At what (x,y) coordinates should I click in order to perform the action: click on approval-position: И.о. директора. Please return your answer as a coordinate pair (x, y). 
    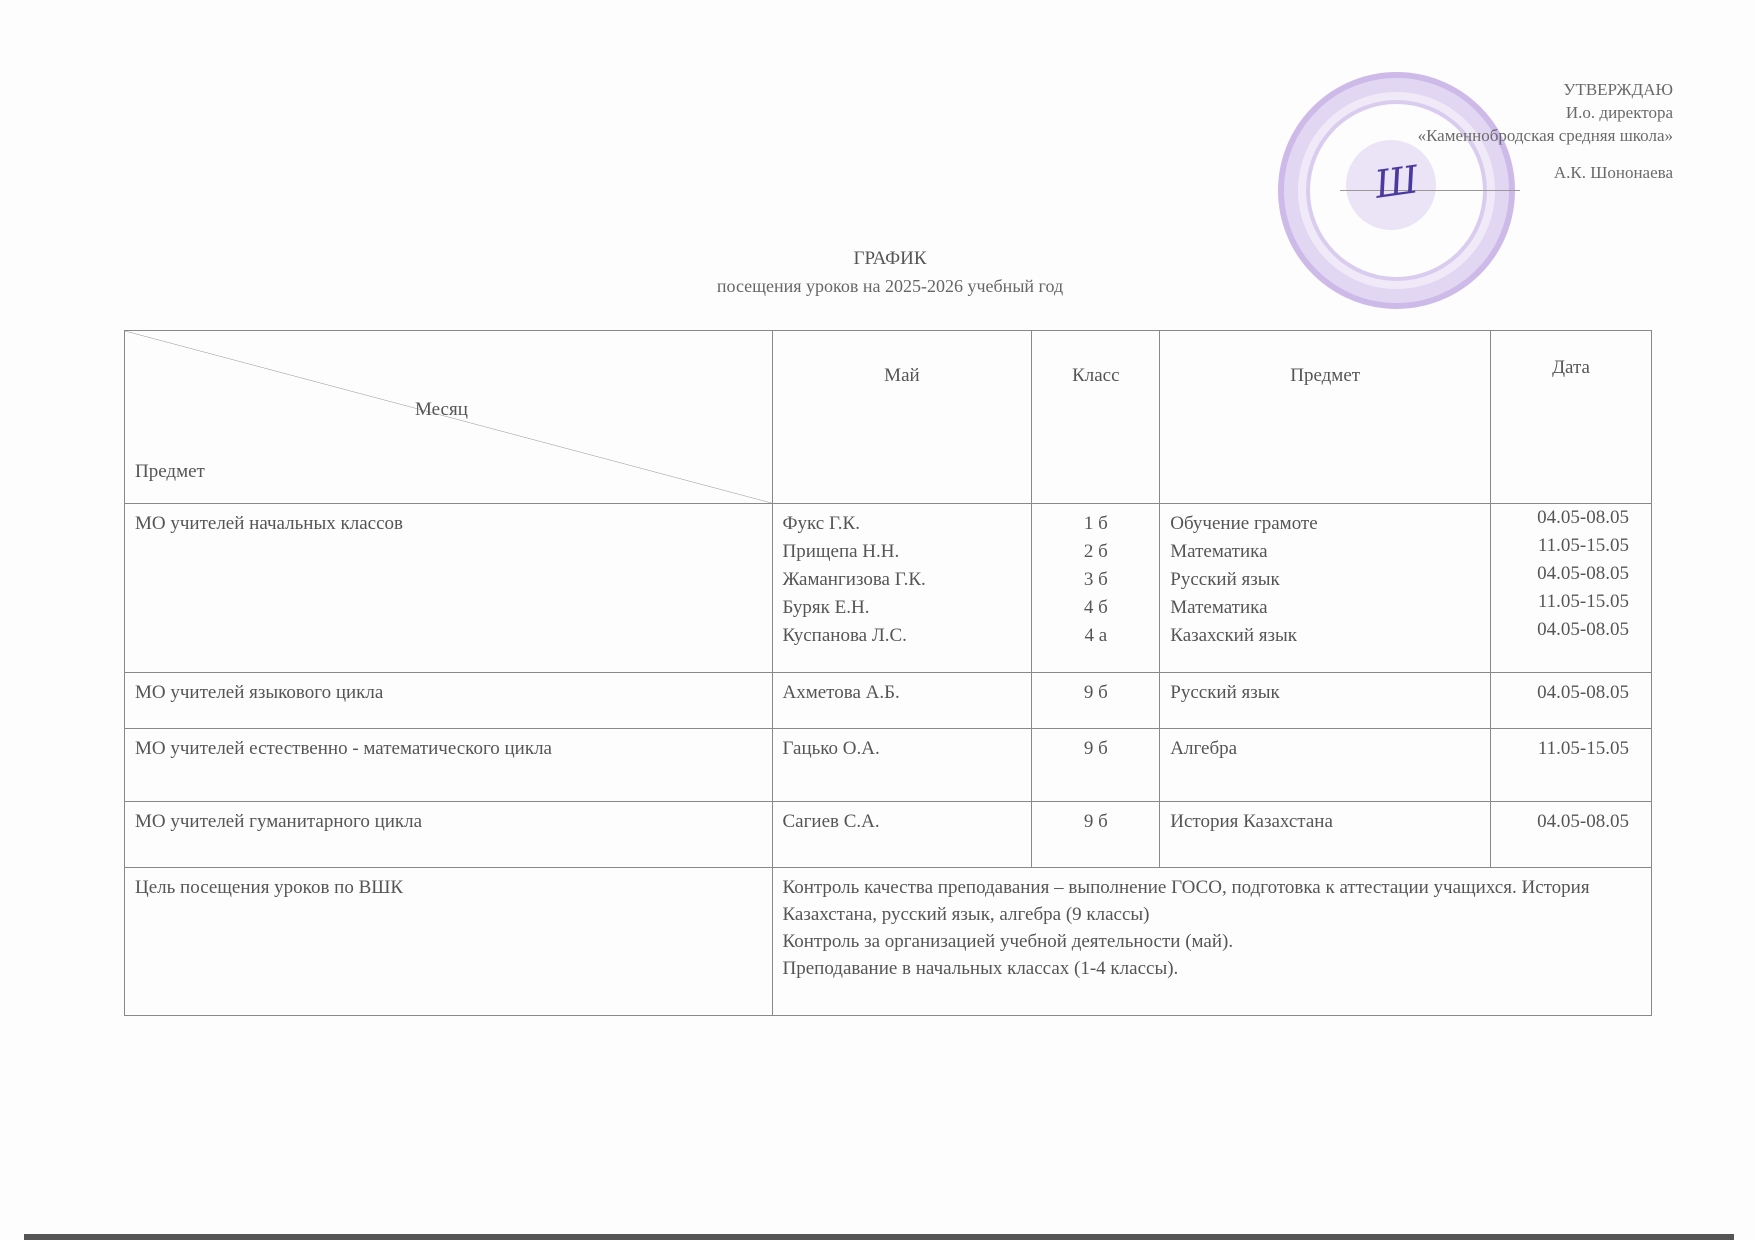
    Looking at the image, I should click on (1619, 112).